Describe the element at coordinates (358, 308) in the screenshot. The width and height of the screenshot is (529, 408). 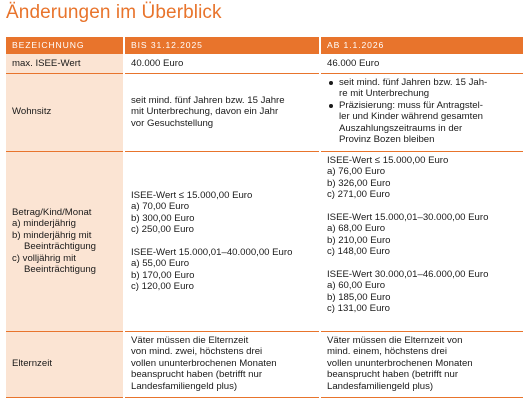
I see `amount-item: c) 131,00 Euro` at that location.